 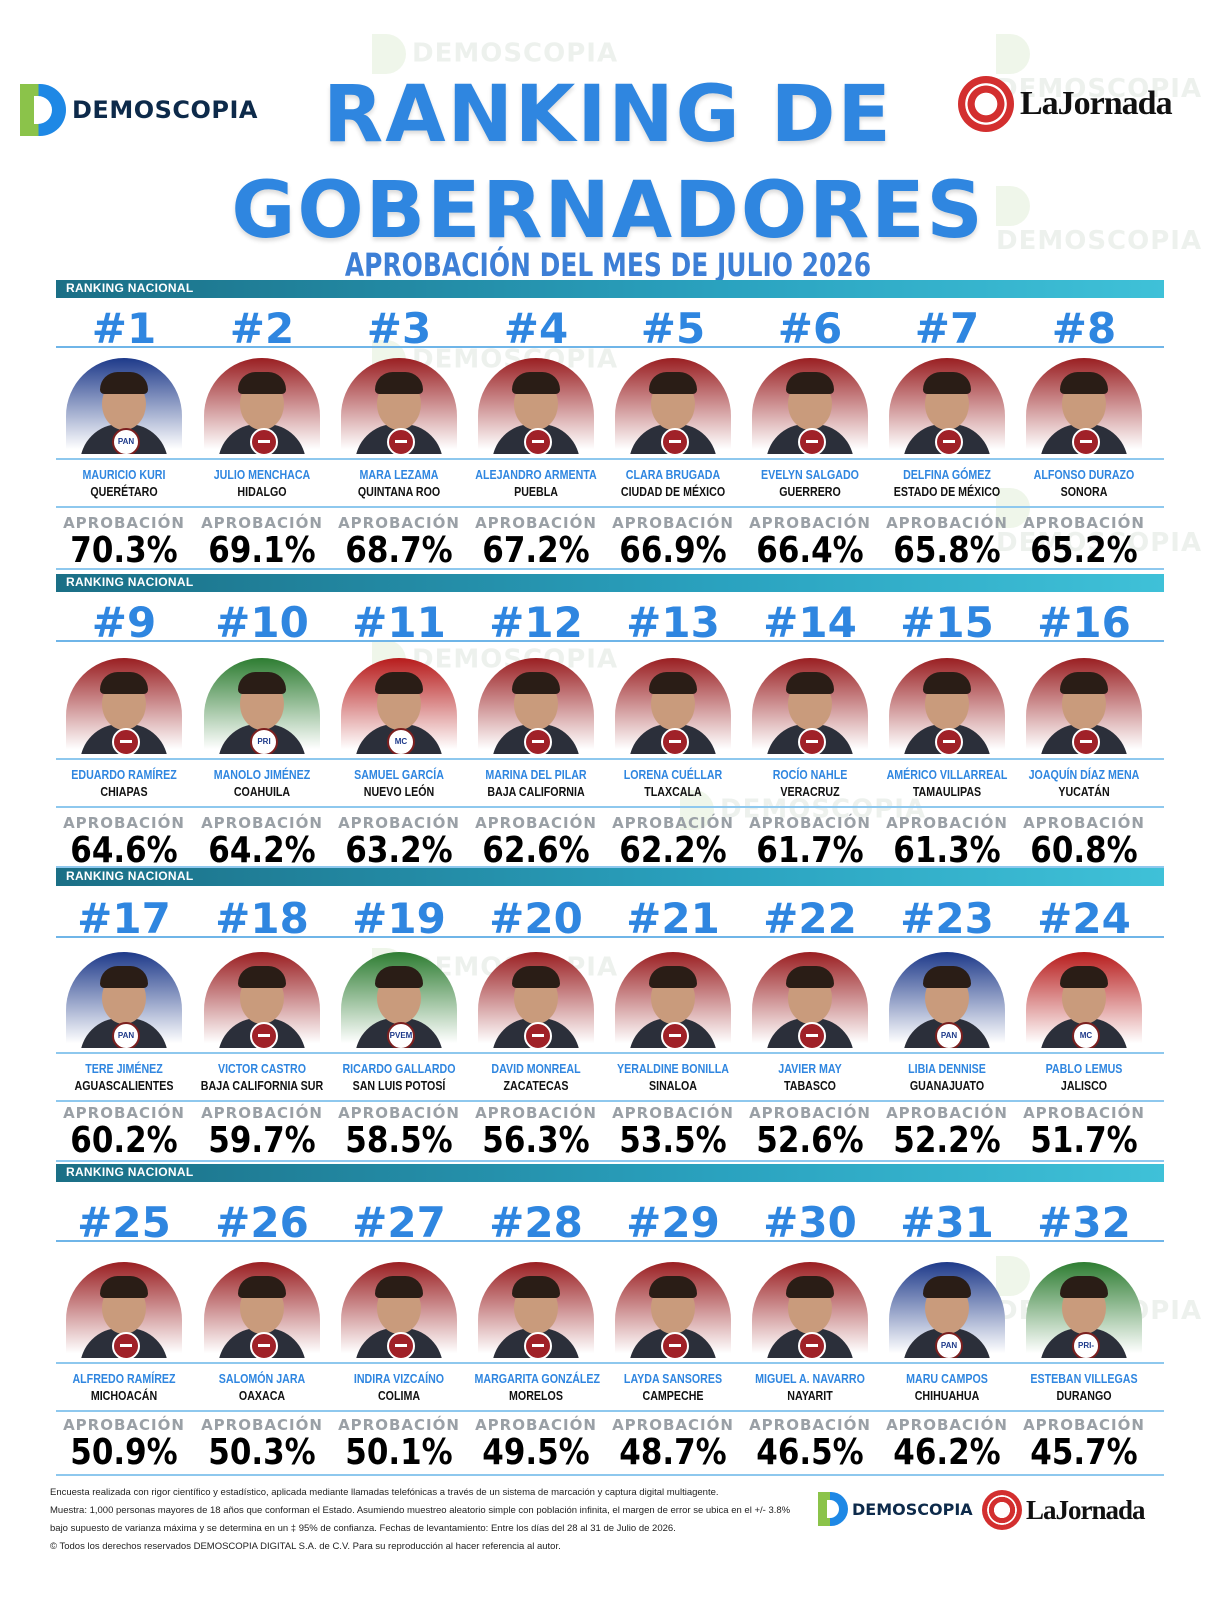 I want to click on governor-state: CHIAPAS, so click(x=124, y=791).